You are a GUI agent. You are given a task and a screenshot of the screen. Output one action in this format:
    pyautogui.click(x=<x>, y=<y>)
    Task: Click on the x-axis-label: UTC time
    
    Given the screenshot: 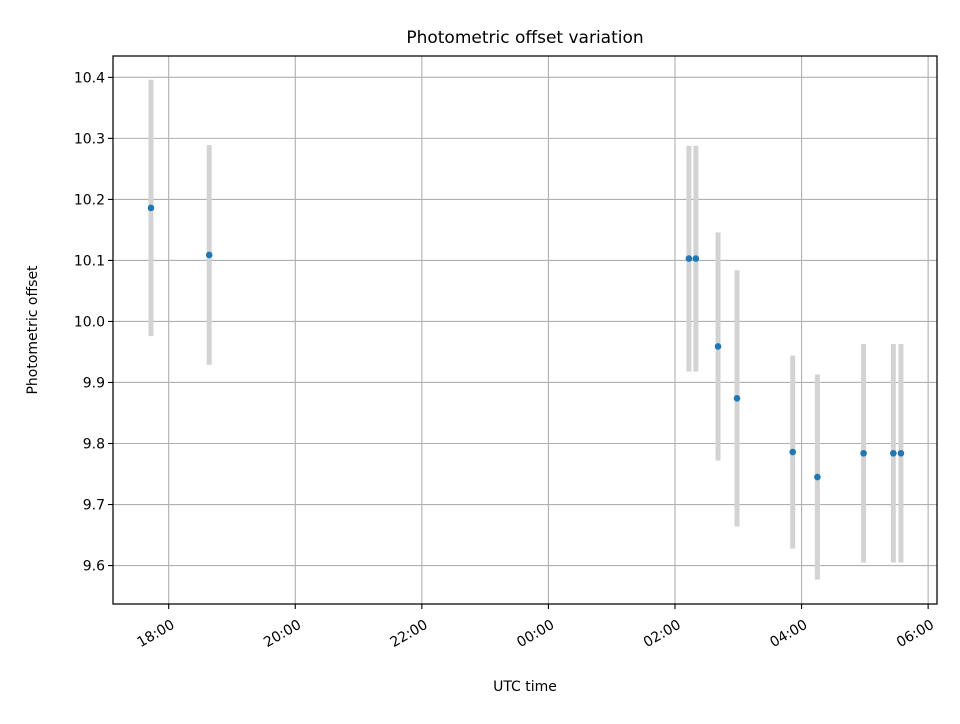 What is the action you would take?
    pyautogui.click(x=525, y=687)
    